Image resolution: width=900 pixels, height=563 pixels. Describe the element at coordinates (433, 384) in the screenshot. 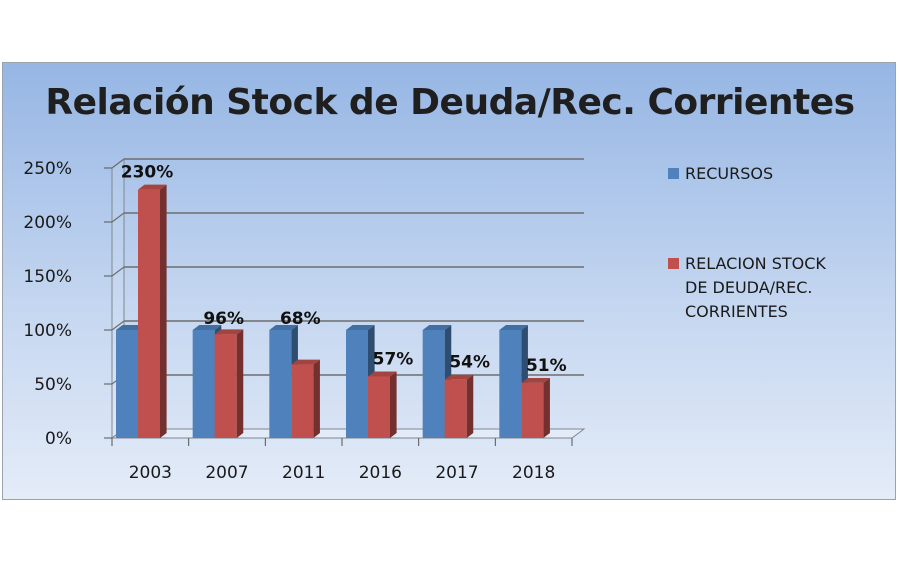

I see `bar-recursos-2017` at that location.